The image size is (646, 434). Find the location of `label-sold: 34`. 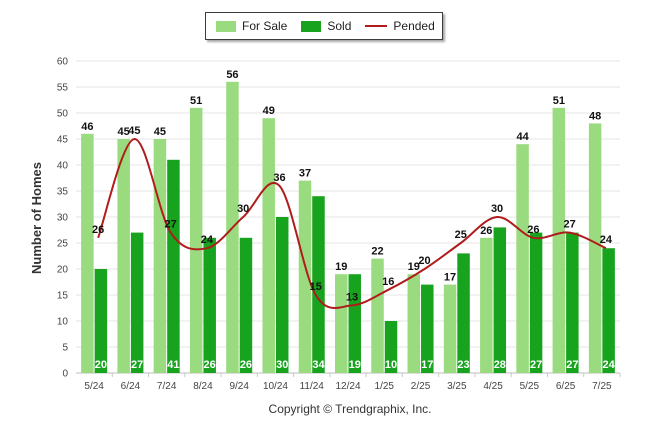

label-sold: 34 is located at coordinates (318, 365).